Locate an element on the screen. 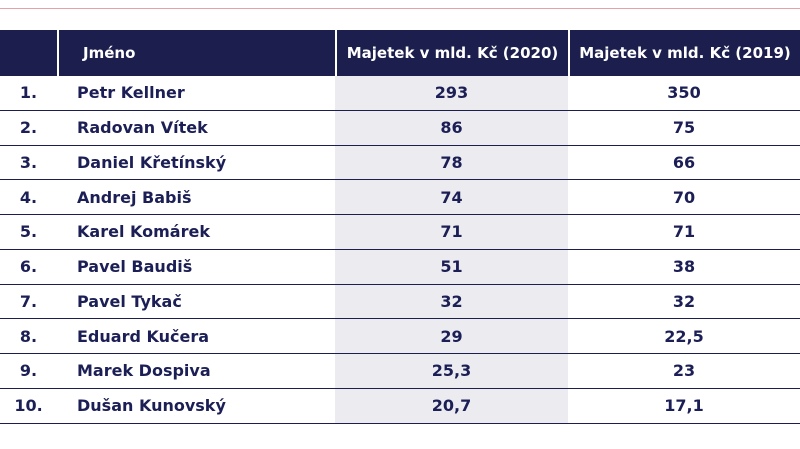 This screenshot has height=449, width=800. table-cell: 17,1 is located at coordinates (684, 406).